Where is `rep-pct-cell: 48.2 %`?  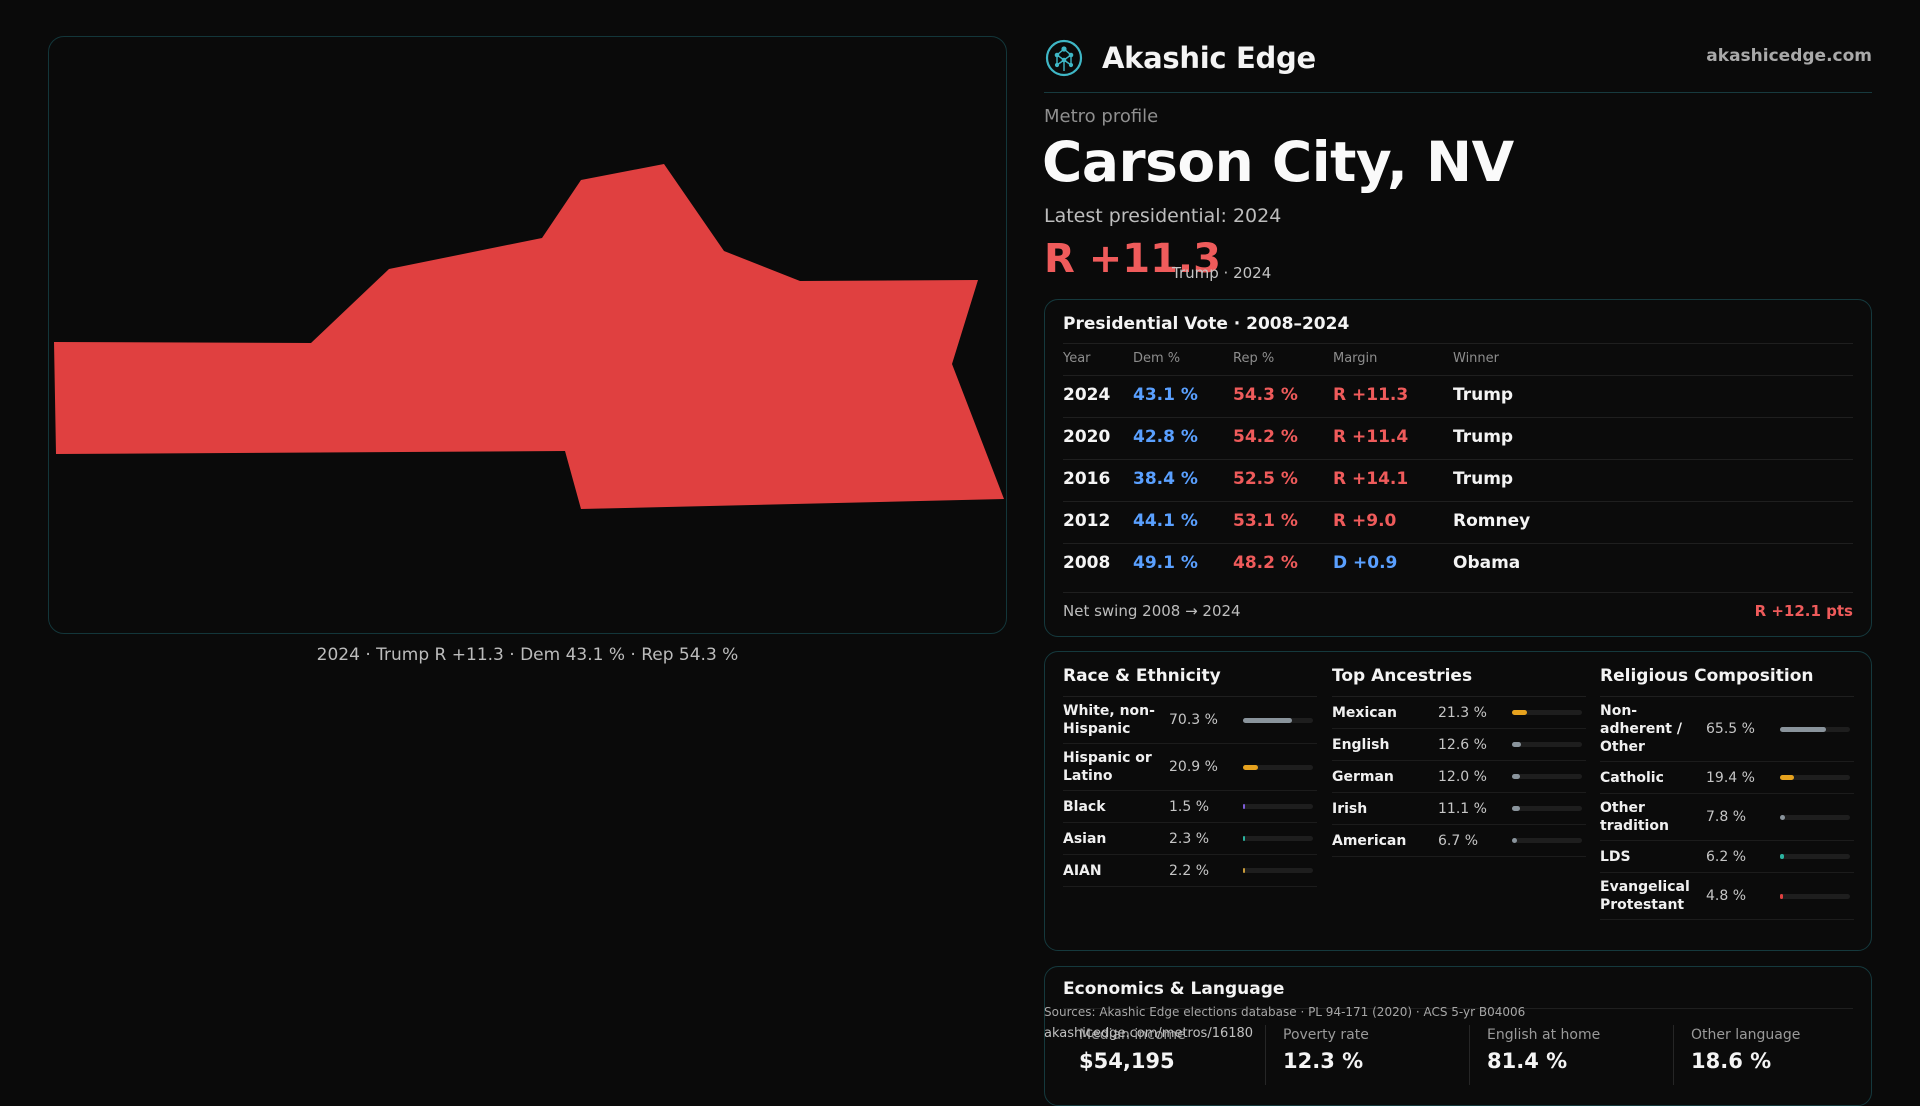
rep-pct-cell: 48.2 % is located at coordinates (1265, 563).